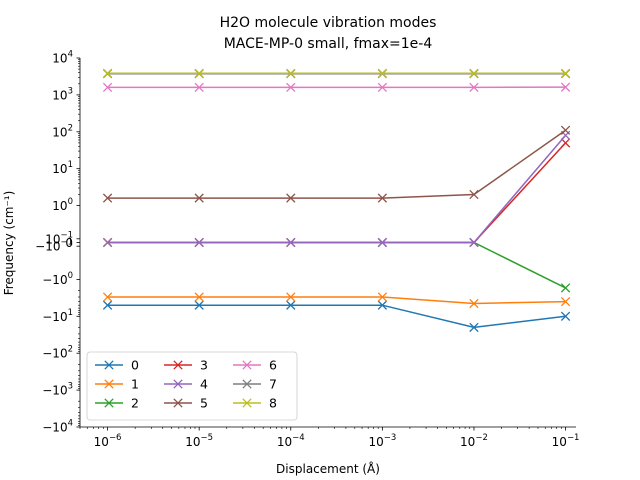  Describe the element at coordinates (255, 365) in the screenshot. I see `legend-item-6: 6` at that location.